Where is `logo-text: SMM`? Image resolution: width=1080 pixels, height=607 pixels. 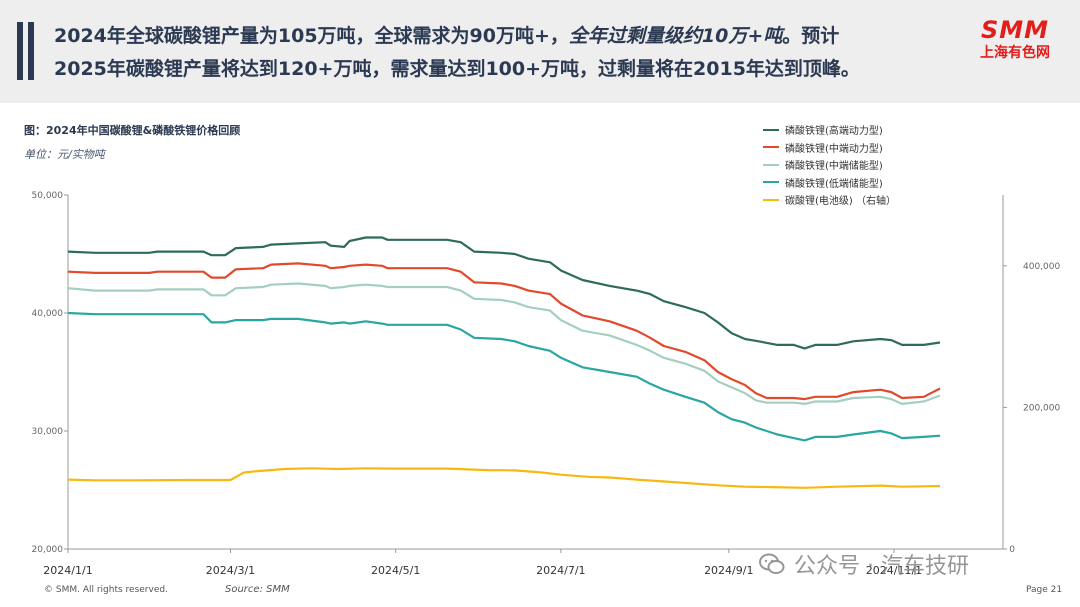
logo-text: SMM is located at coordinates (1015, 30).